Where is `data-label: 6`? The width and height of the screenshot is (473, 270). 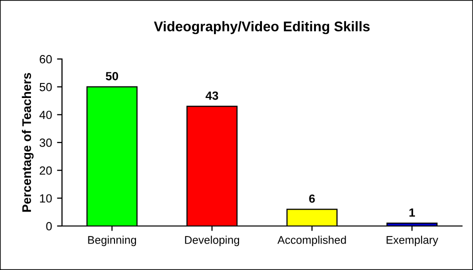 data-label: 6 is located at coordinates (312, 198).